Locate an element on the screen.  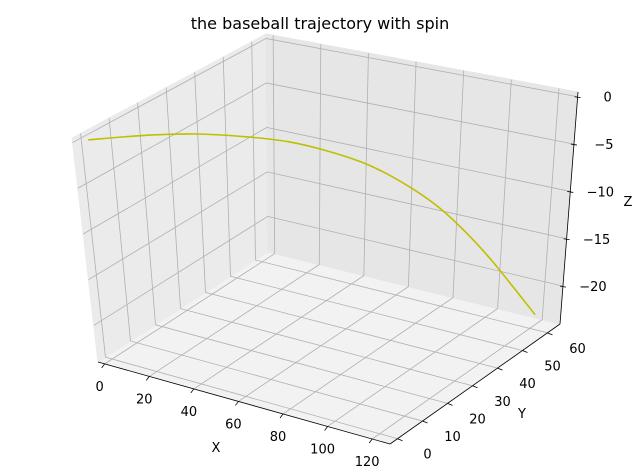
z-axis-line is located at coordinates (569, 208).